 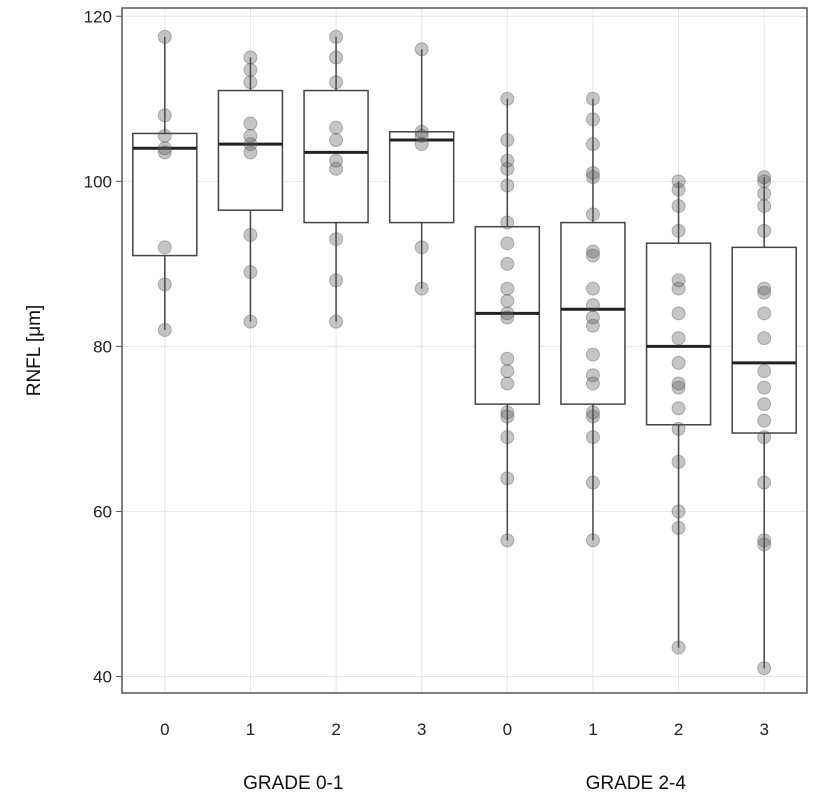 What do you see at coordinates (636, 783) in the screenshot?
I see `group-label: GRADE 2-4` at bounding box center [636, 783].